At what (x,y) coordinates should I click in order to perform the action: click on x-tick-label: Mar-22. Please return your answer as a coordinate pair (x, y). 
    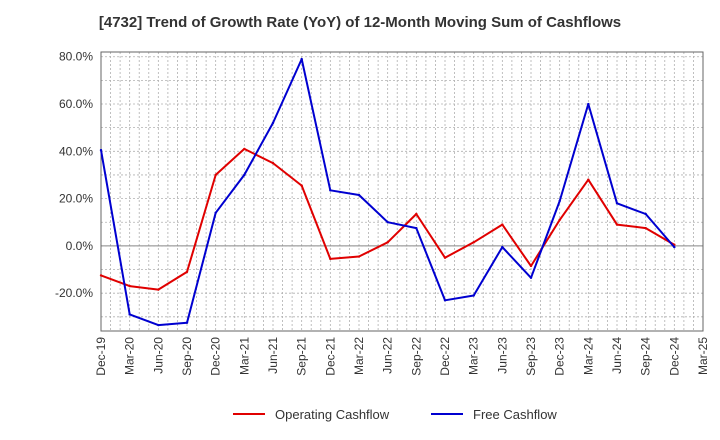
    Looking at the image, I should click on (359, 356).